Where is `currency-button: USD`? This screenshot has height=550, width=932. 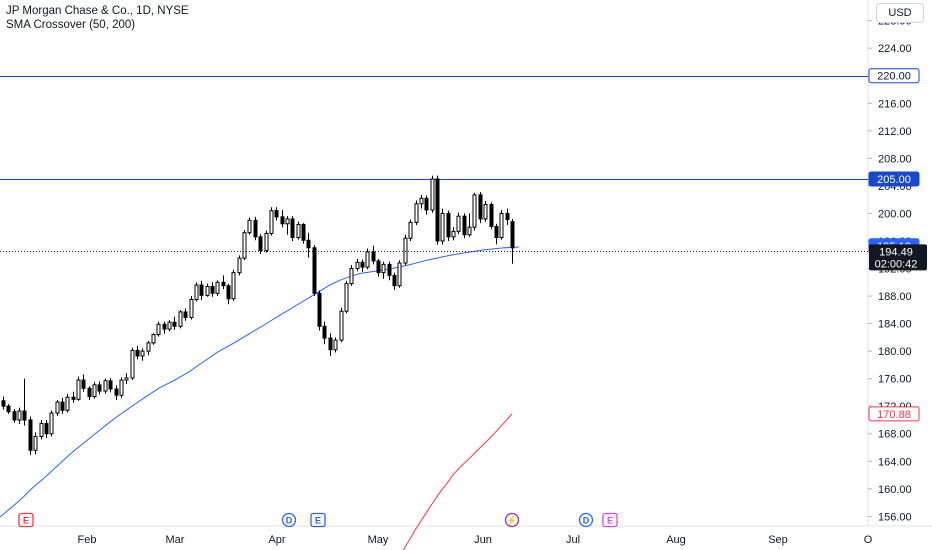 currency-button: USD is located at coordinates (900, 13).